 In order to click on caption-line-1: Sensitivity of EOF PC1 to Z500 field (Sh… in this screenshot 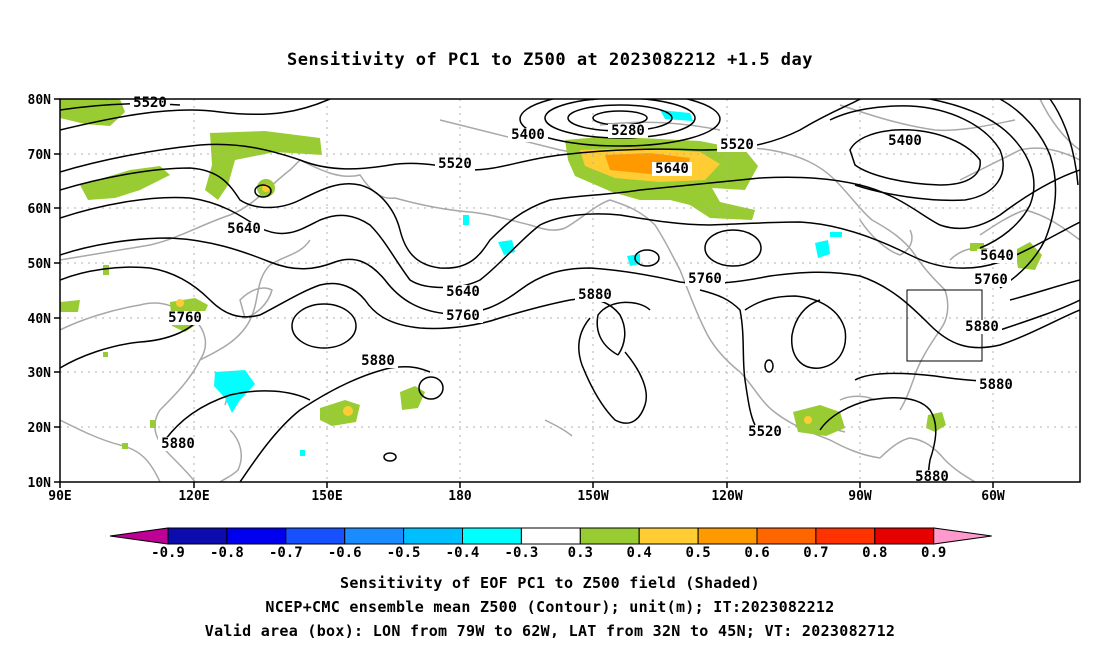, I will do `click(550, 583)`.